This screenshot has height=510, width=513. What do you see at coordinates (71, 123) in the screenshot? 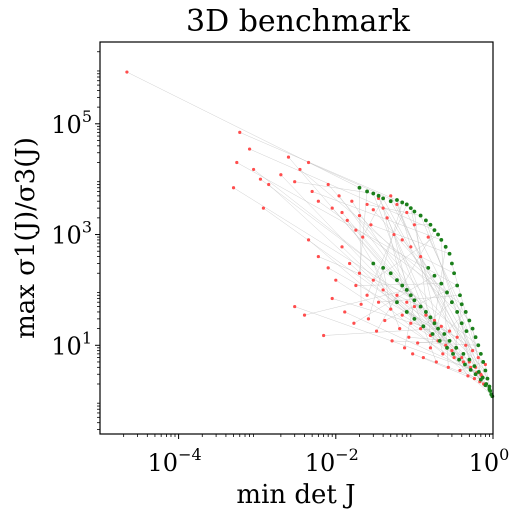
I see `y-tick-label: 105` at bounding box center [71, 123].